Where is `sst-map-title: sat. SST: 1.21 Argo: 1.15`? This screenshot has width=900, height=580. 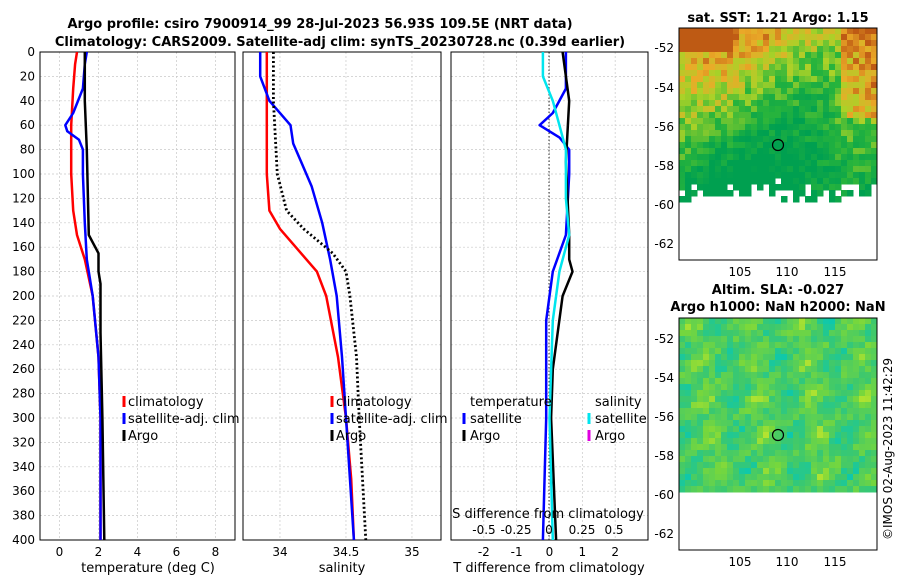
sst-map-title: sat. SST: 1.21 Argo: 1.15 is located at coordinates (777, 18).